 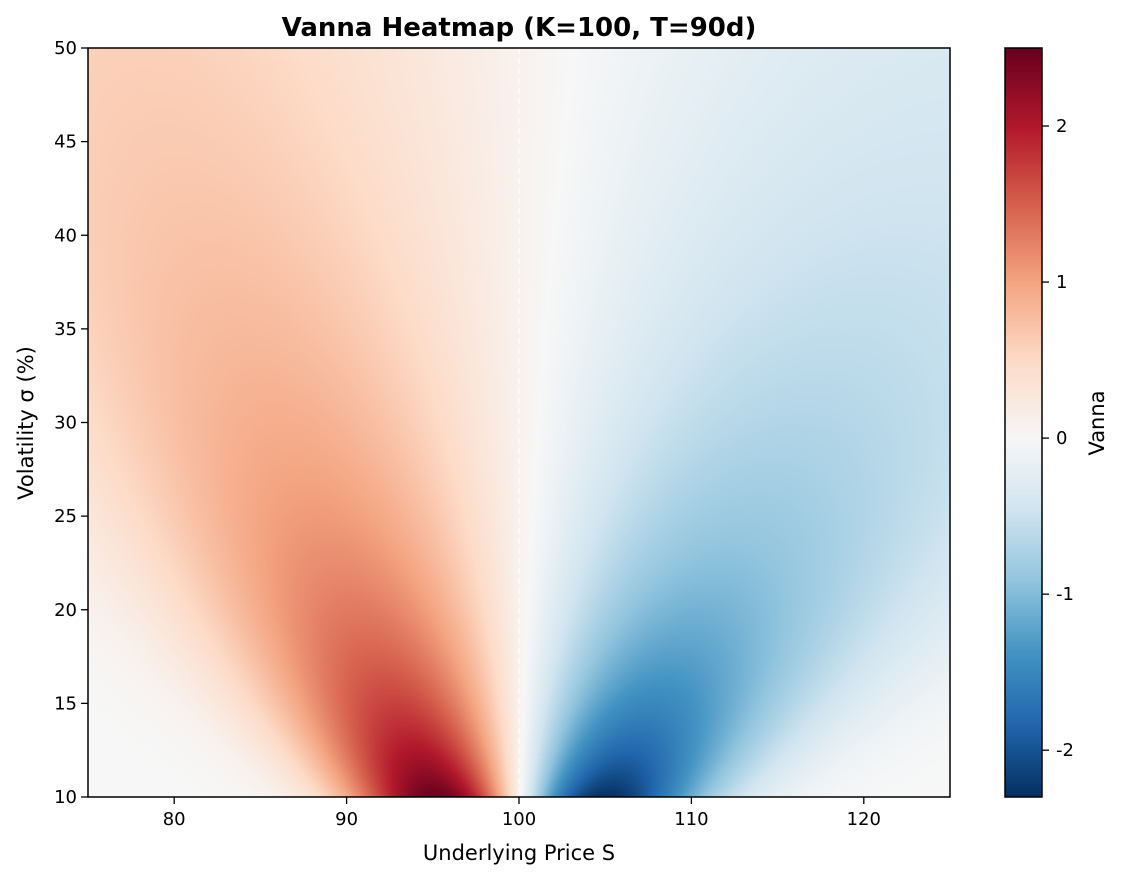 What do you see at coordinates (65, 329) in the screenshot?
I see `y-tick-label: 35` at bounding box center [65, 329].